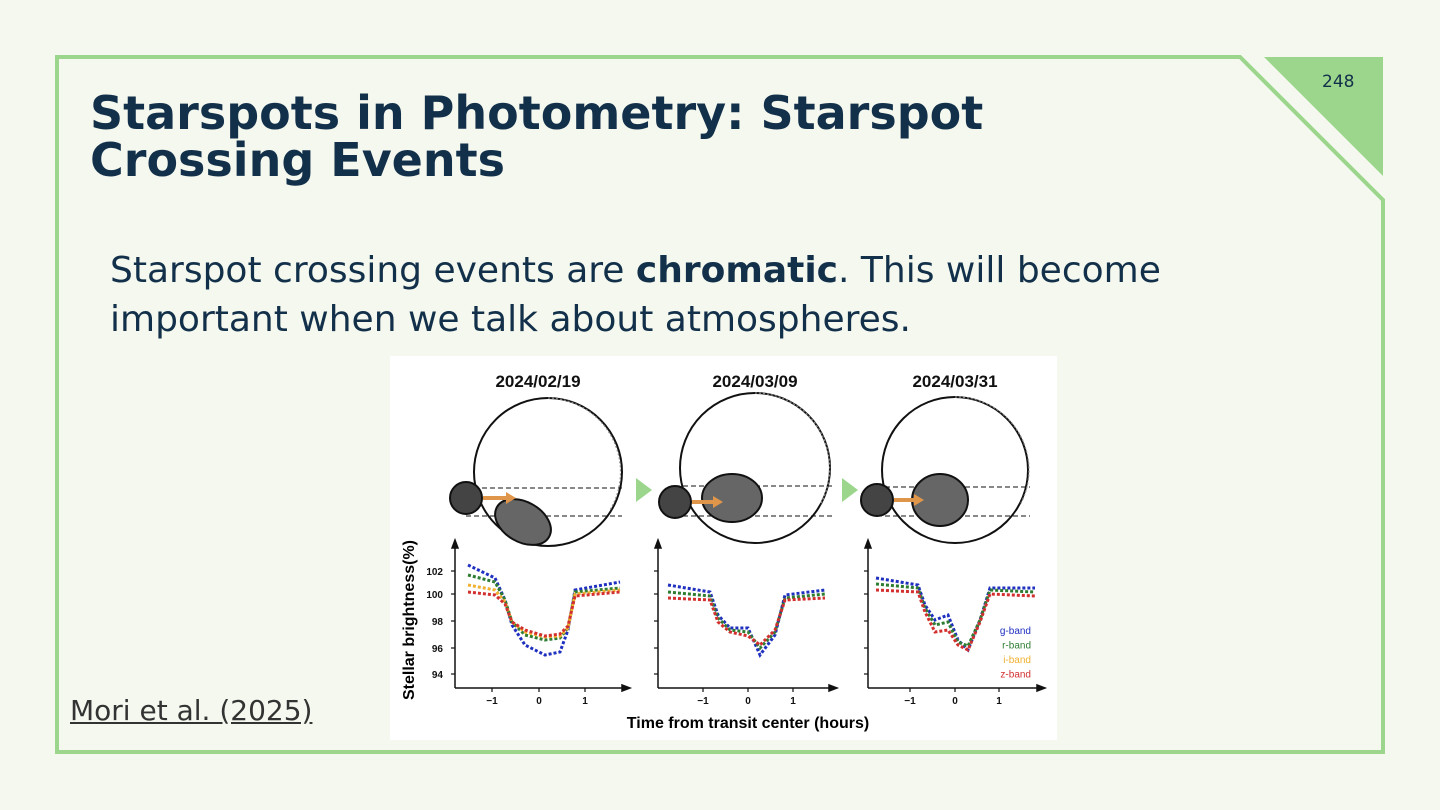 Image resolution: width=1440 pixels, height=810 pixels. What do you see at coordinates (737, 270) in the screenshot?
I see `bold-text: chromatic` at bounding box center [737, 270].